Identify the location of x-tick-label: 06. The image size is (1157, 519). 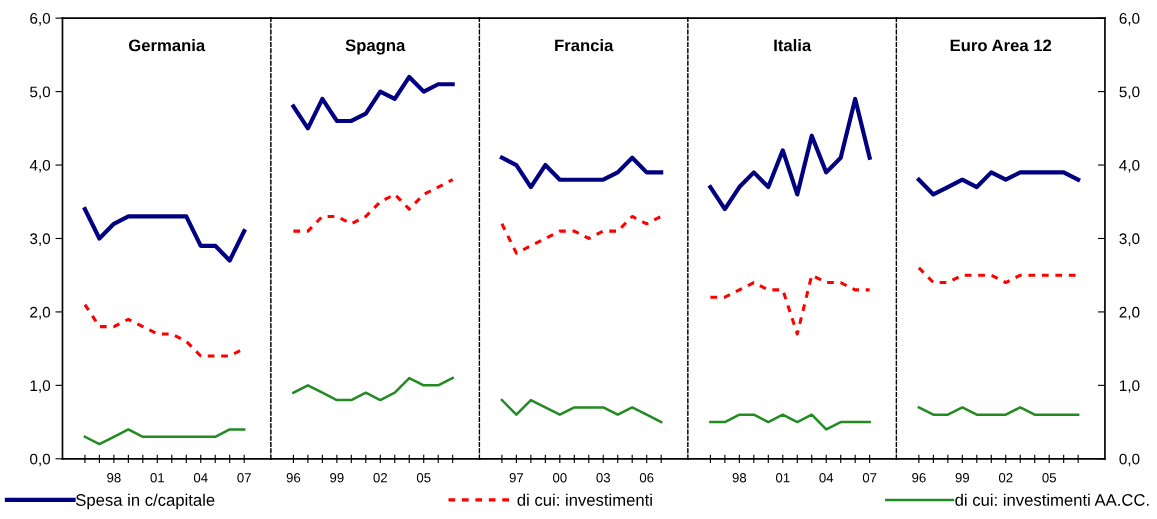
(646, 478).